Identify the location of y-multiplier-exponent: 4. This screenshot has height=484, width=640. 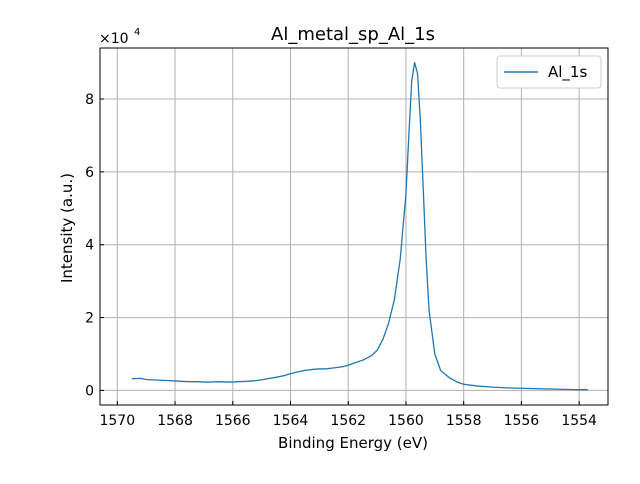
(137, 32).